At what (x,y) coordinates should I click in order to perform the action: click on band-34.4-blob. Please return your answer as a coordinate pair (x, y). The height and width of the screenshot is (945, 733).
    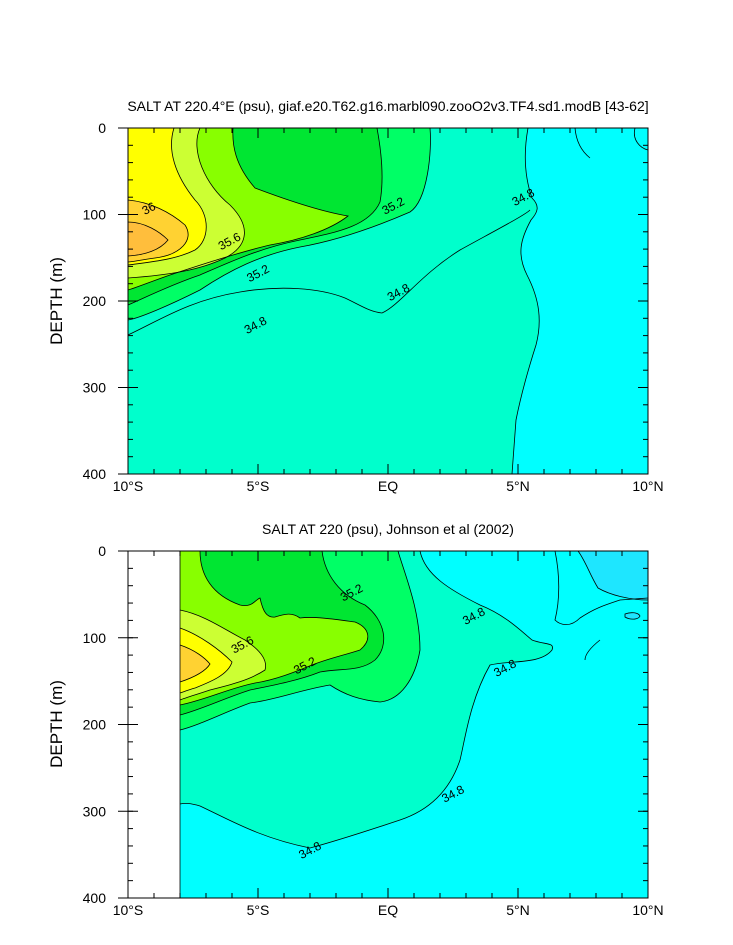
    Looking at the image, I should click on (632, 616).